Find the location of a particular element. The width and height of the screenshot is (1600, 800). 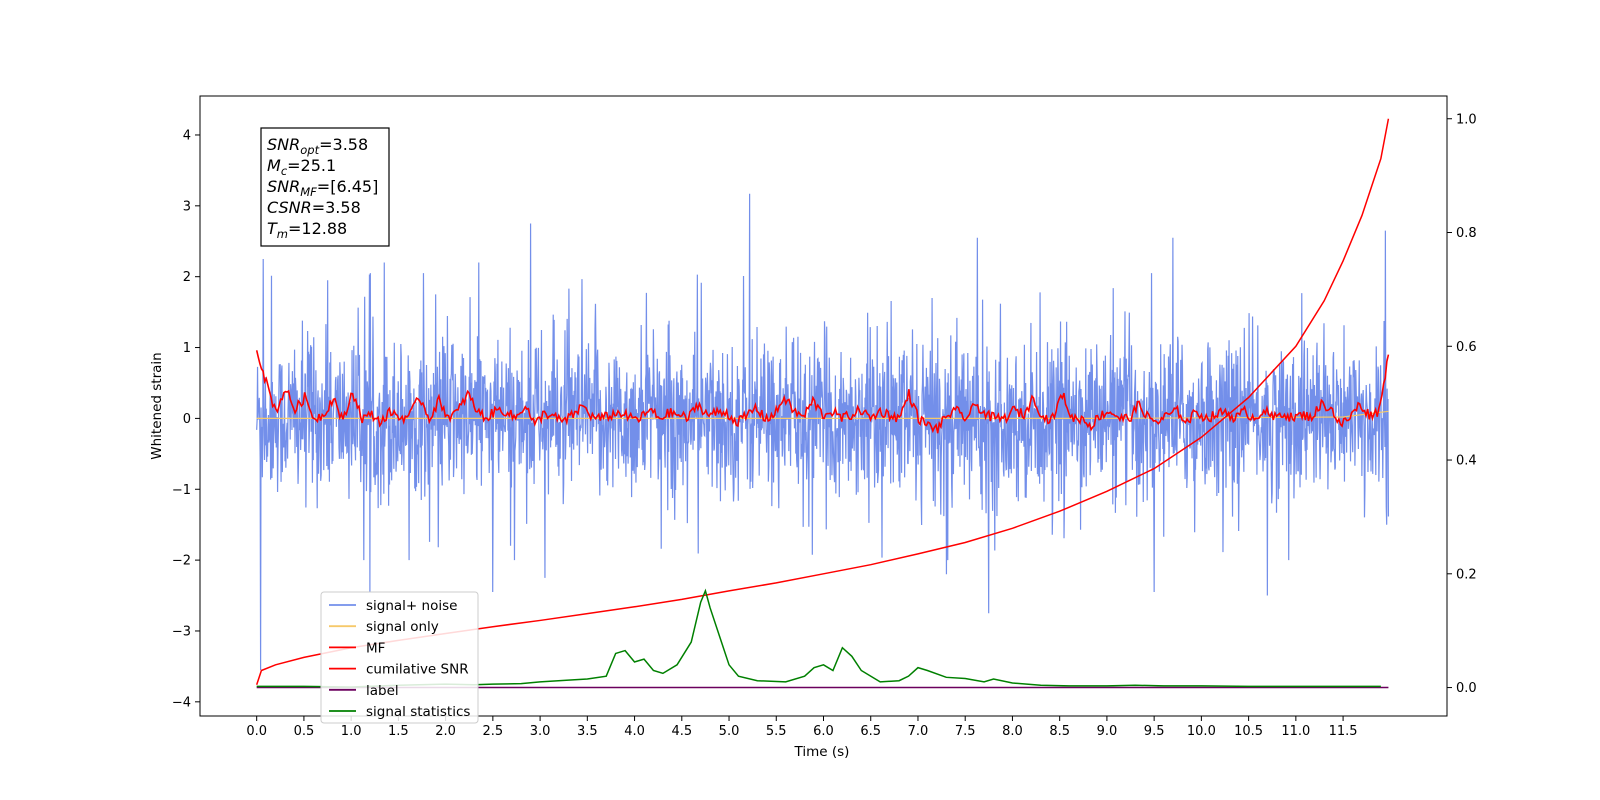

x-tick-label: 7.5 is located at coordinates (965, 731).